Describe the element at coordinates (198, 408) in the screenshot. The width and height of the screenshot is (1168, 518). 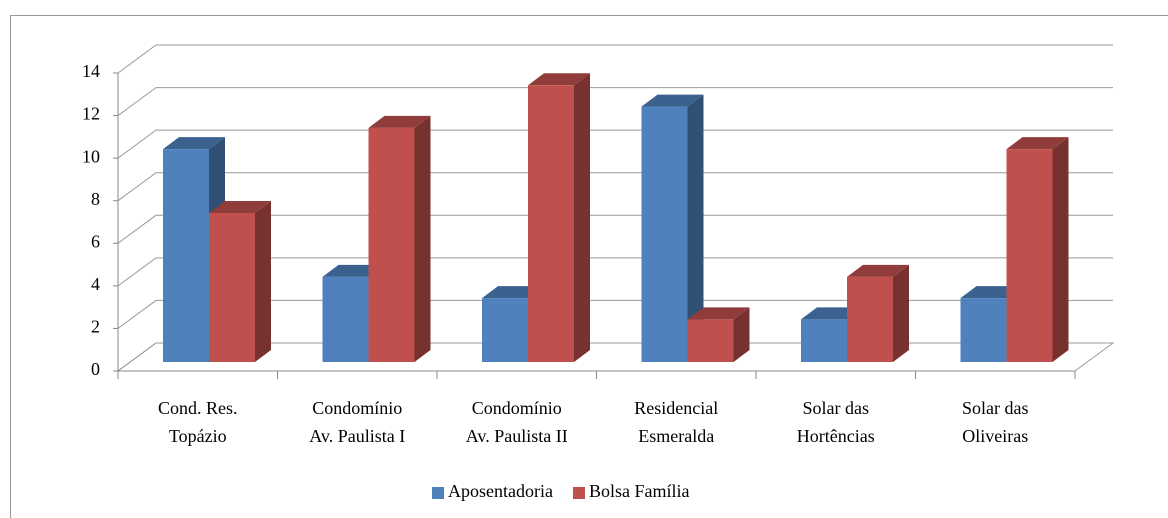
I see `x-tick-label: Cond. Res.` at that location.